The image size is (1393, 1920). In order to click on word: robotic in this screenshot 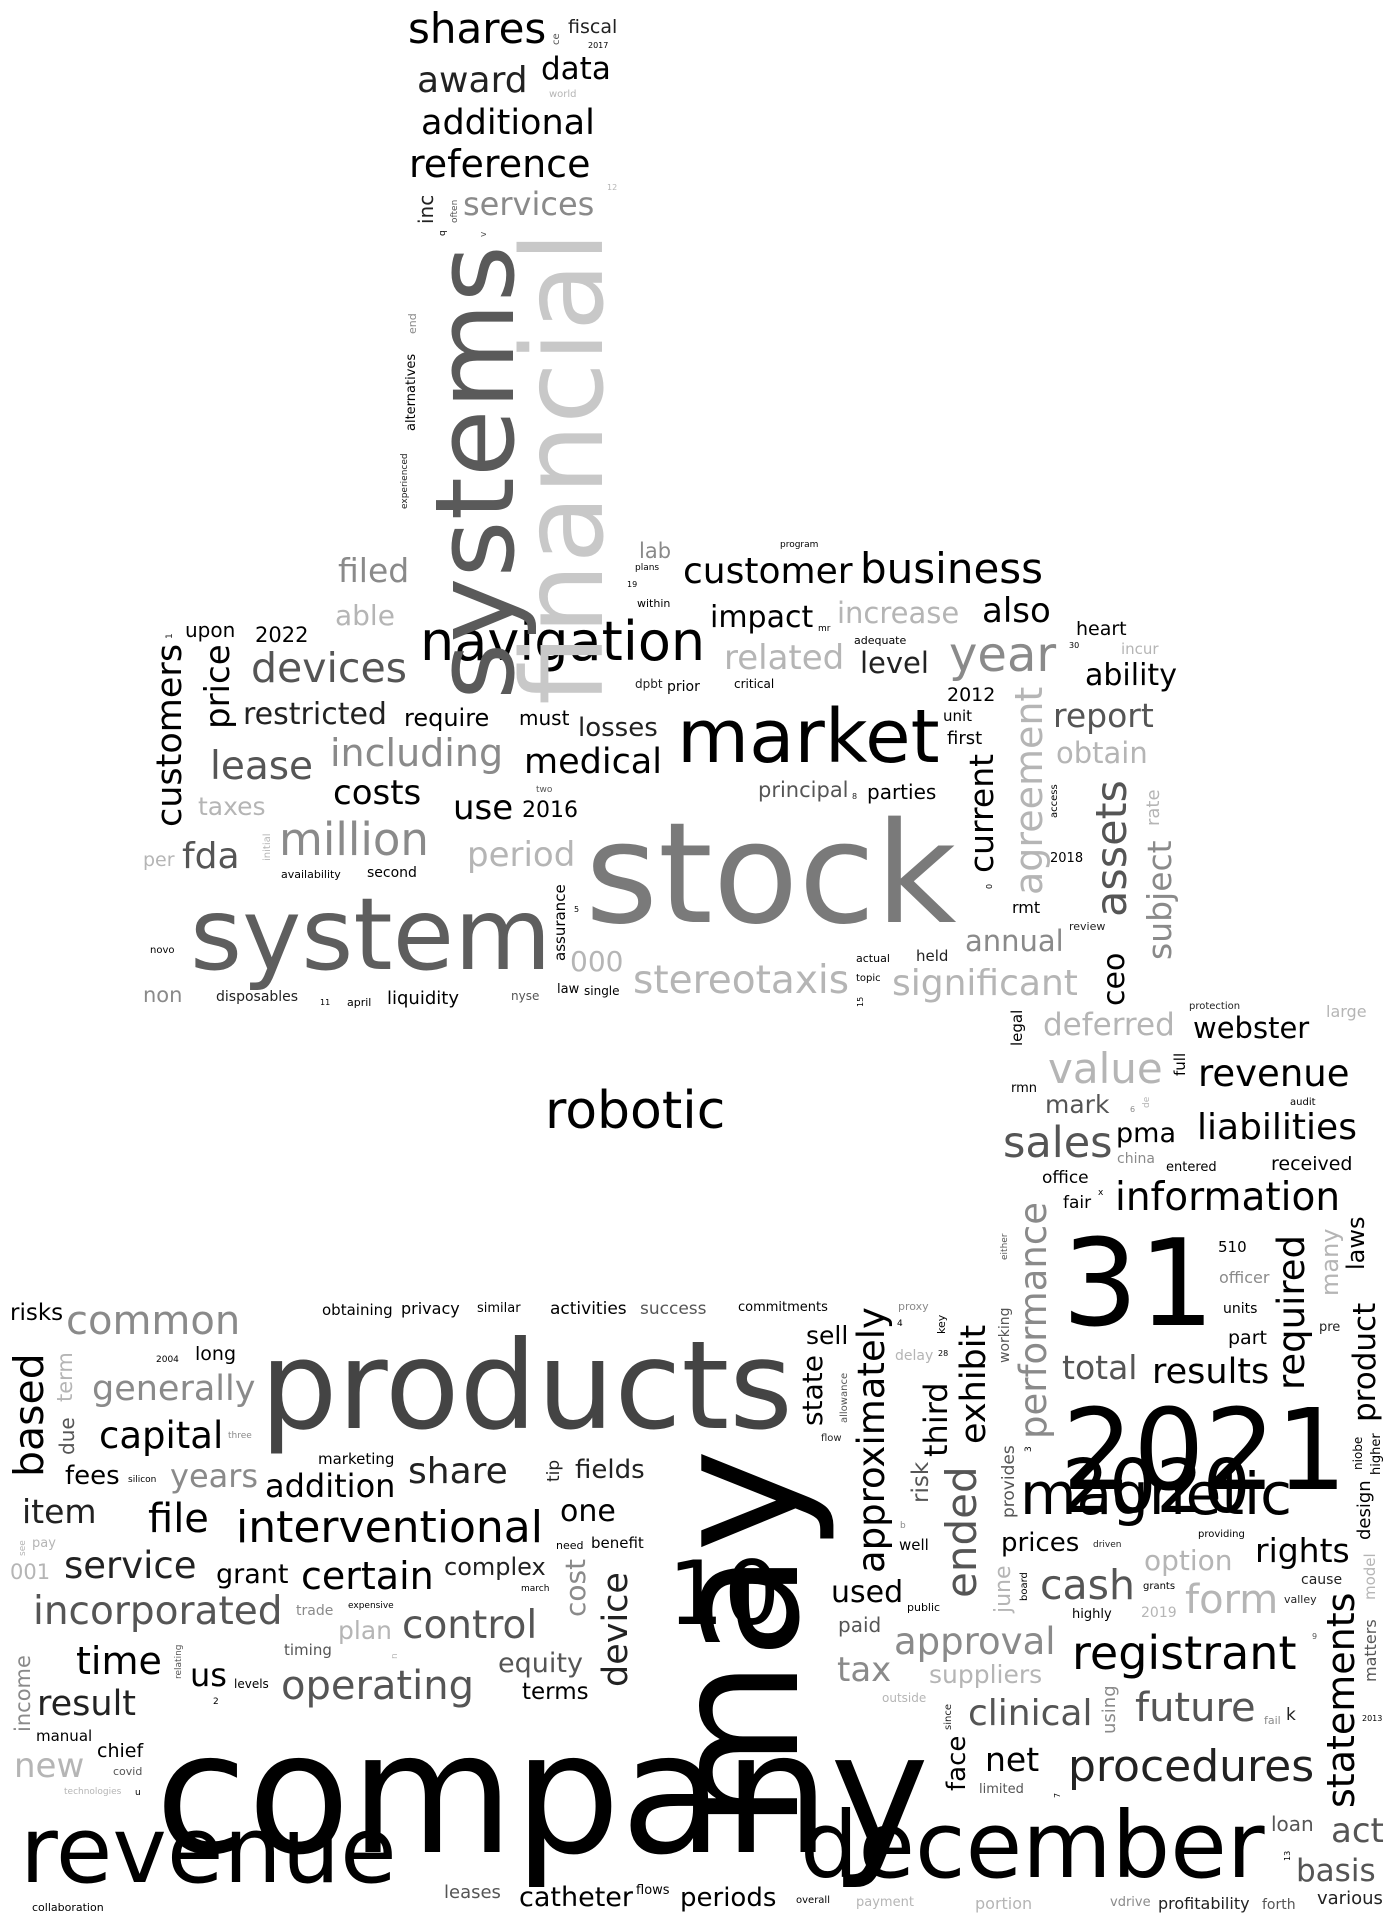, I will do `click(635, 1111)`.